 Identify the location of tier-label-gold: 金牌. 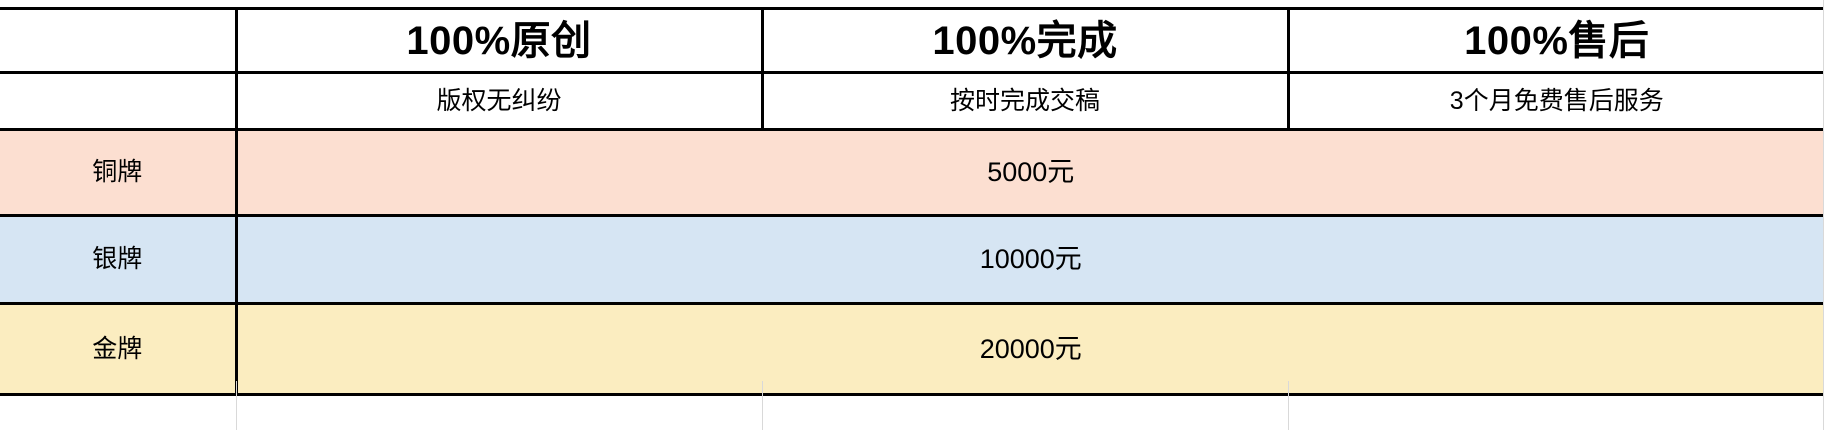
(119, 349).